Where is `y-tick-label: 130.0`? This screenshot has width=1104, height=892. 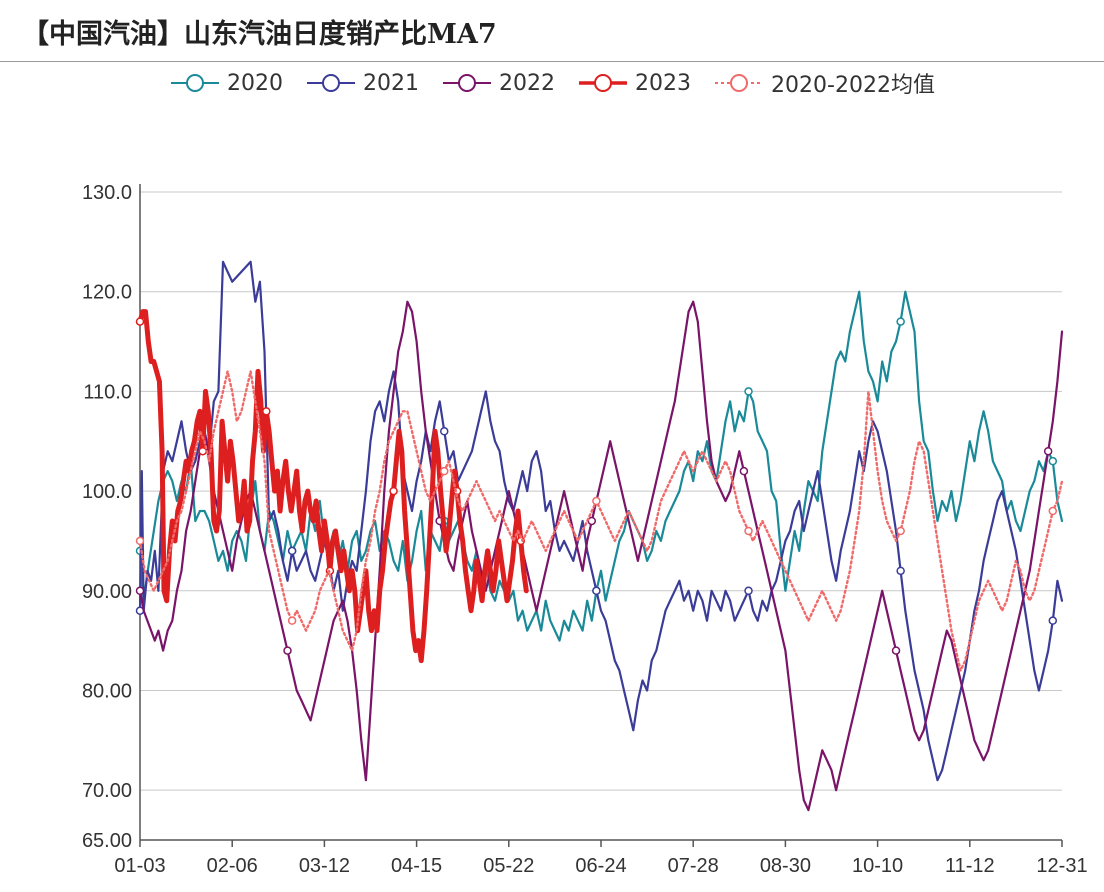 y-tick-label: 130.0 is located at coordinates (107, 193).